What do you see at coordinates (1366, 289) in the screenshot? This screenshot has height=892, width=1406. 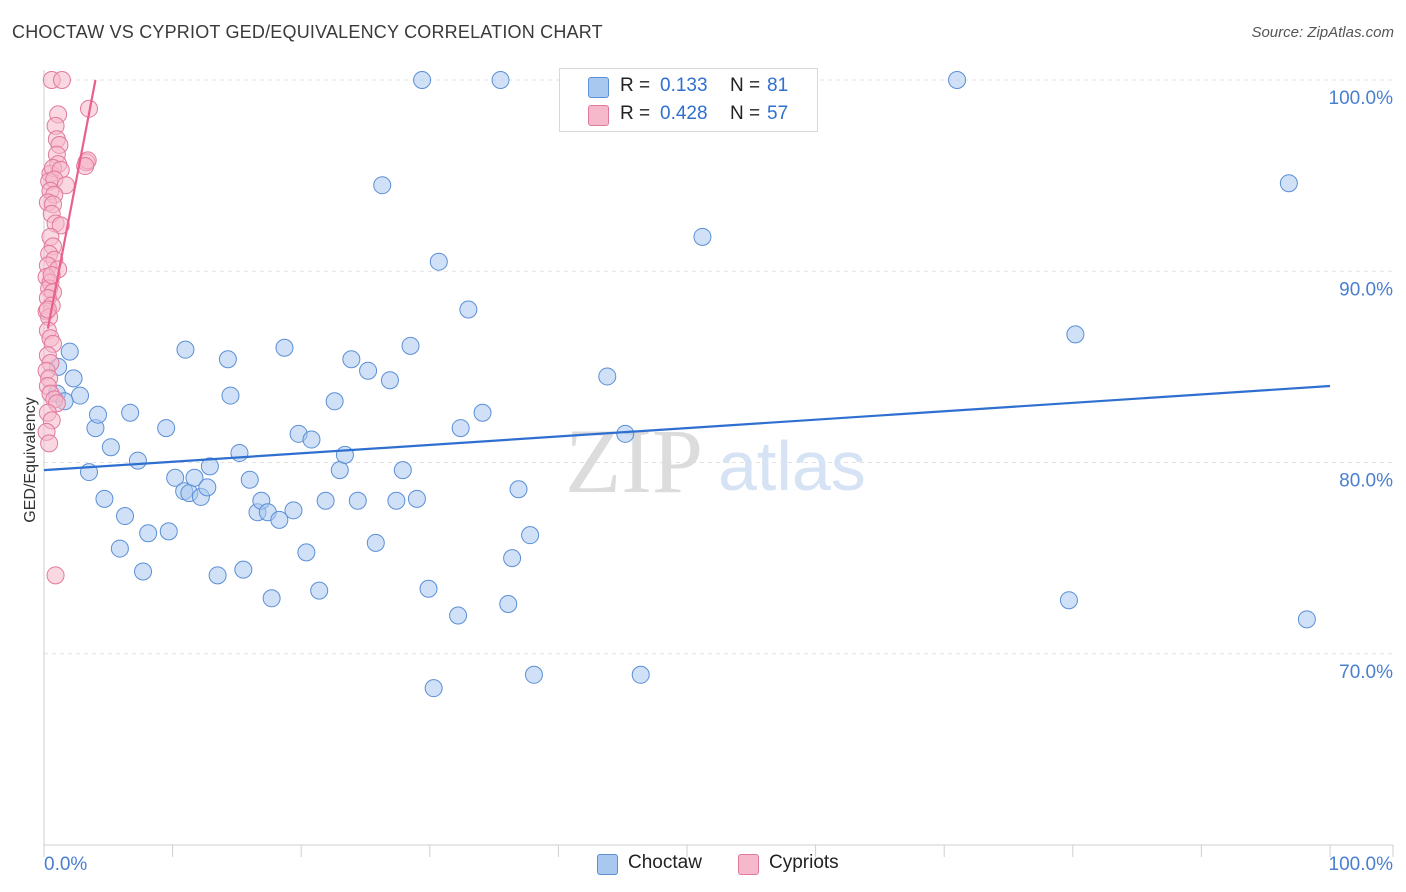 I see `y-tick-label: 90.0%` at bounding box center [1366, 289].